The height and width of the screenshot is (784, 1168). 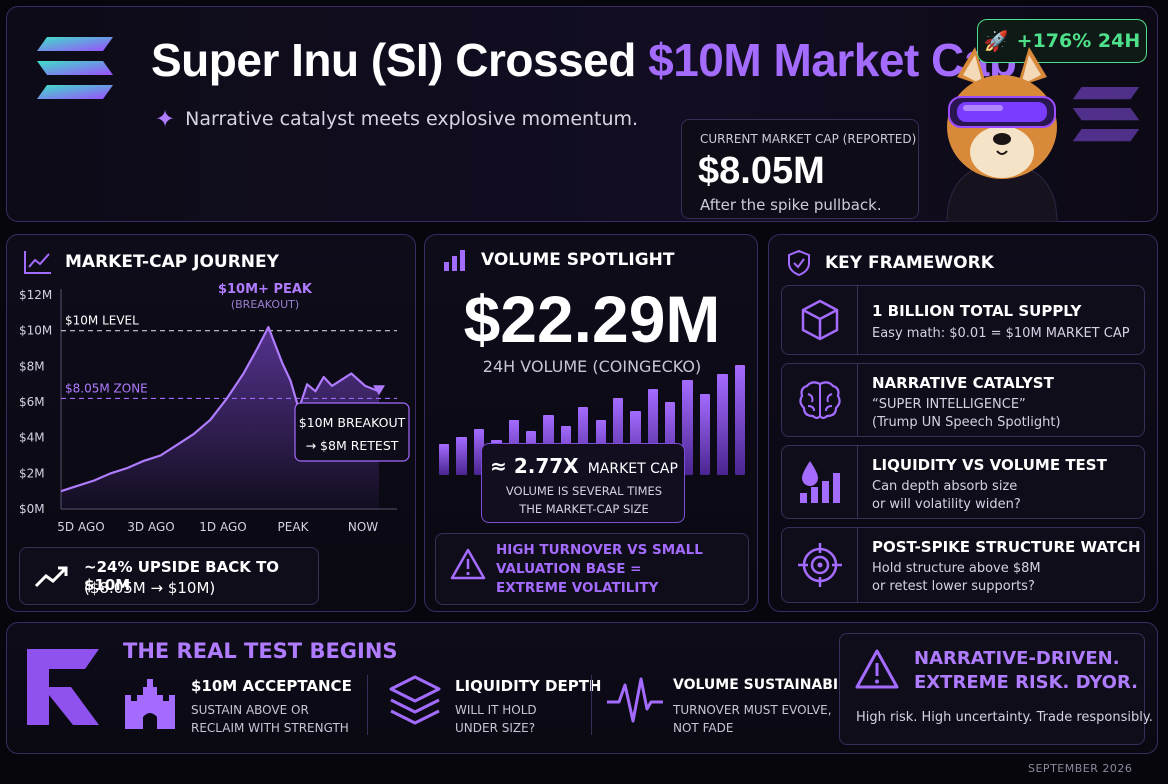 I want to click on warning-line2: VALUATION BASE =, so click(x=569, y=569).